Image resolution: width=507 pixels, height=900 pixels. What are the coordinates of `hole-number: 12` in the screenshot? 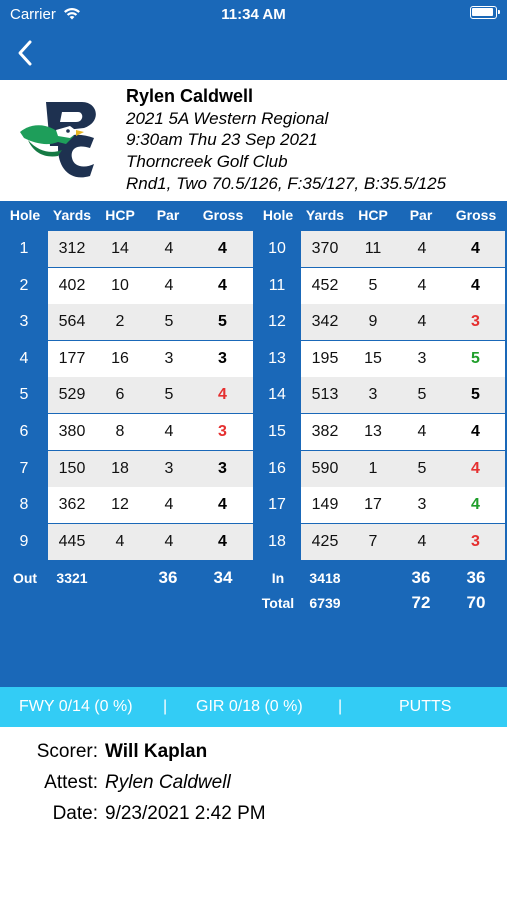 It's located at (277, 322).